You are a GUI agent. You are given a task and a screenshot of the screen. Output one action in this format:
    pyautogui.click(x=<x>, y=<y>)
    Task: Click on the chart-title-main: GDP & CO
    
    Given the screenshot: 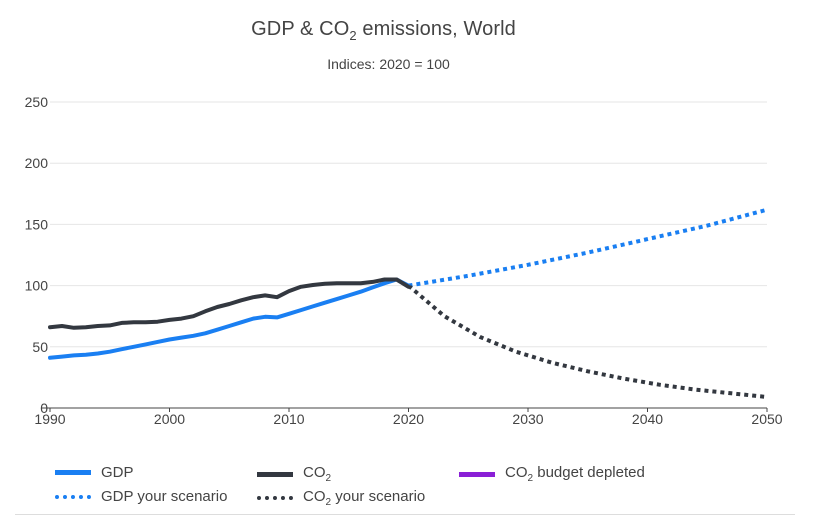 What is the action you would take?
    pyautogui.click(x=300, y=29)
    